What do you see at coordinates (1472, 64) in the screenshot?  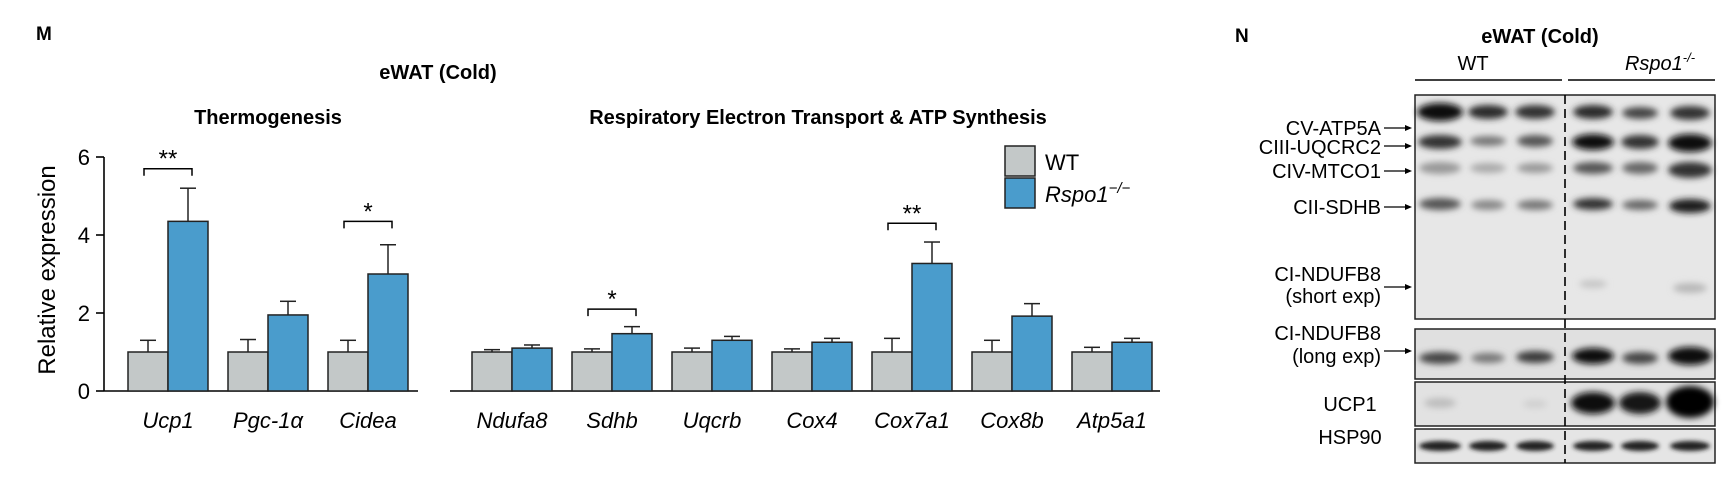 I see `group-label-wt: WT` at bounding box center [1472, 64].